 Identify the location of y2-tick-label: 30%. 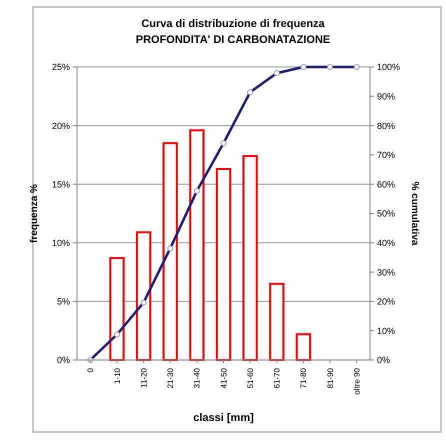
(386, 272).